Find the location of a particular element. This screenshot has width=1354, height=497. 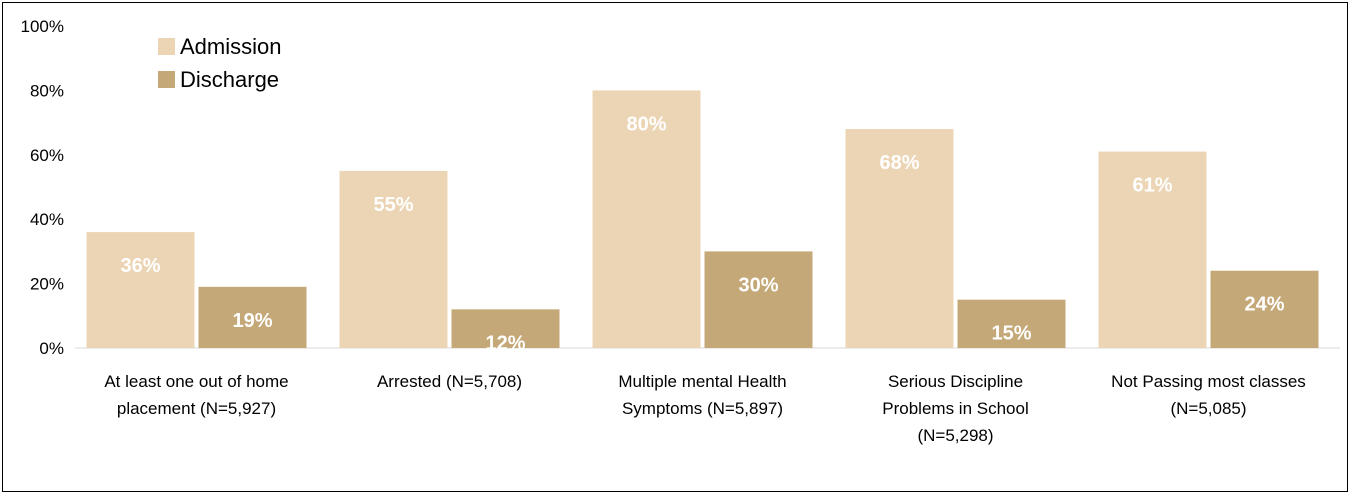

admission-data-label: 80% is located at coordinates (646, 124).